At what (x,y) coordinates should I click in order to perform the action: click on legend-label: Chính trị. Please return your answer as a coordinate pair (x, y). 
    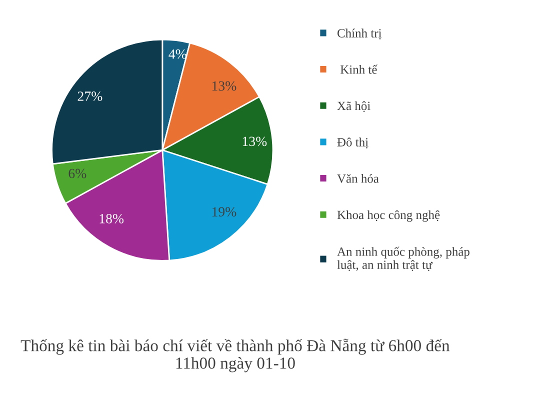
    Looking at the image, I should click on (359, 34).